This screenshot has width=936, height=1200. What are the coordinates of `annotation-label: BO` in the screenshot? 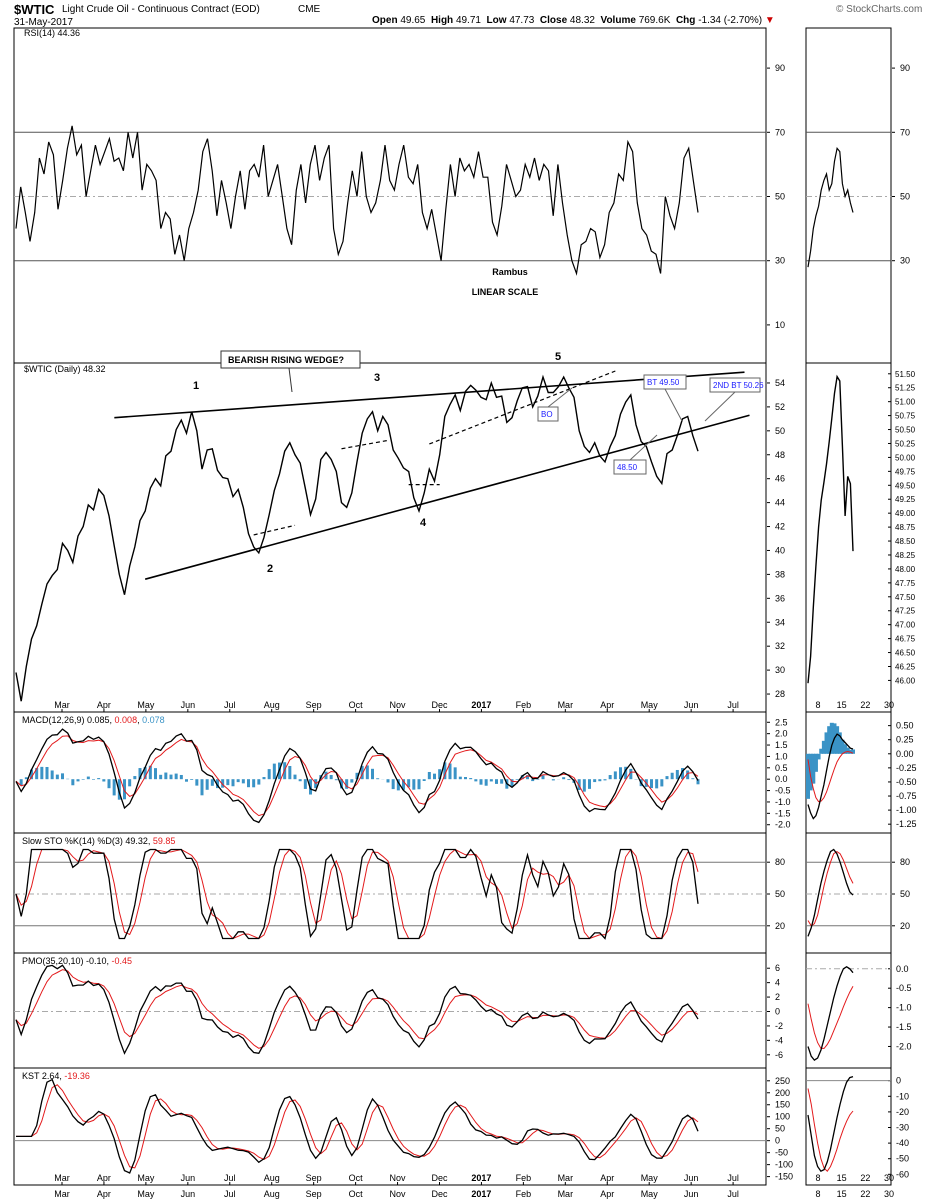 It's located at (547, 414).